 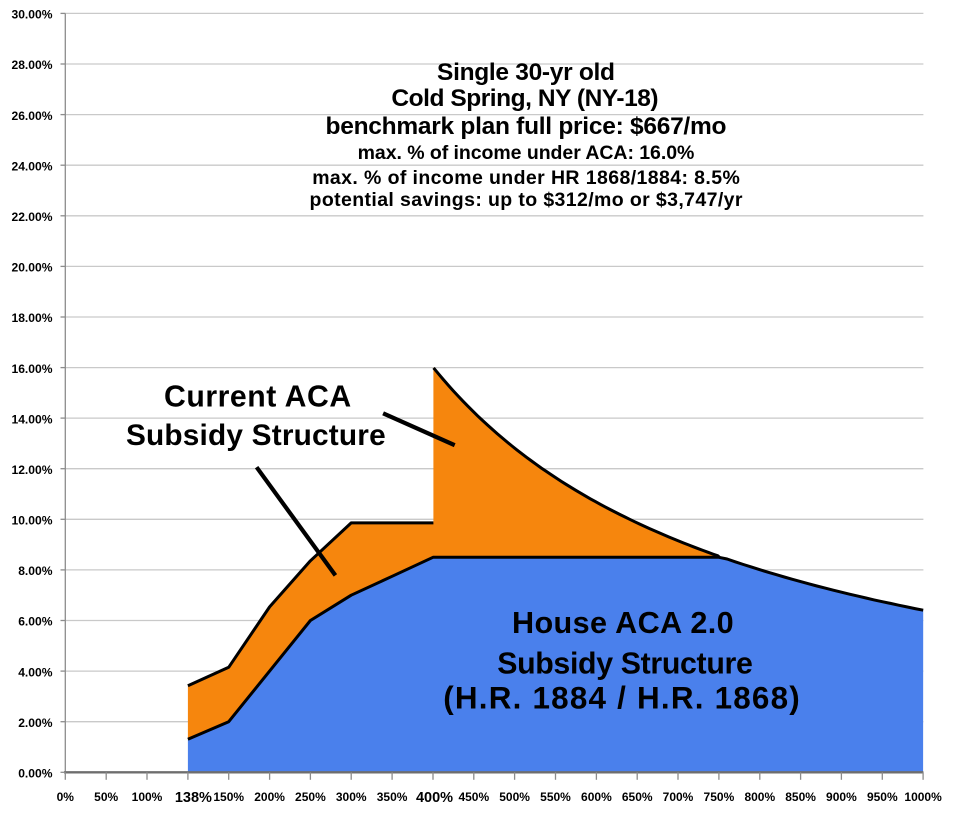 What do you see at coordinates (621, 698) in the screenshot?
I see `svg-text: (H.R. 1884 / H.R. 1868)` at bounding box center [621, 698].